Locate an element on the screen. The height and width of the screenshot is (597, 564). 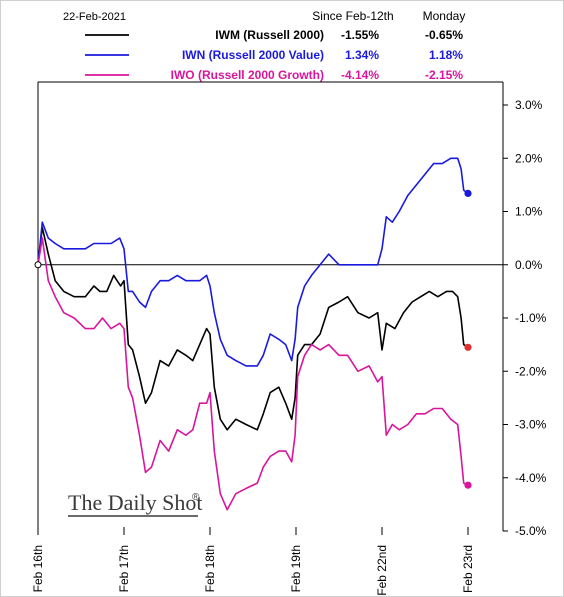
y-tick-label: -5.0% is located at coordinates (531, 531).